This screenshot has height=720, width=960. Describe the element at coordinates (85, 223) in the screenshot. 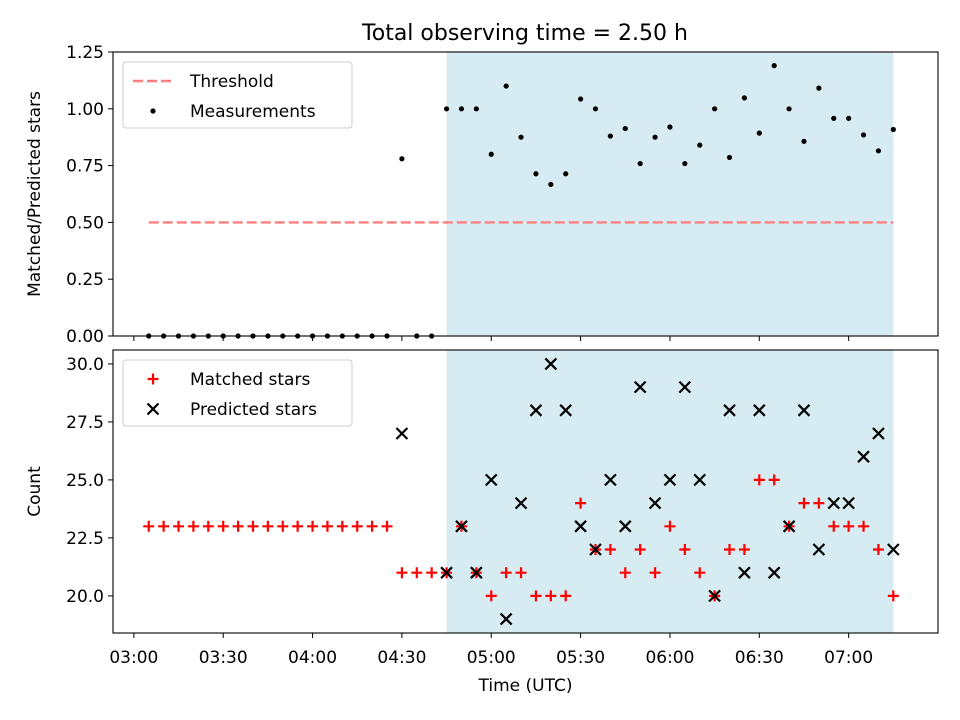

I see `y-tick-label: 0.50` at that location.